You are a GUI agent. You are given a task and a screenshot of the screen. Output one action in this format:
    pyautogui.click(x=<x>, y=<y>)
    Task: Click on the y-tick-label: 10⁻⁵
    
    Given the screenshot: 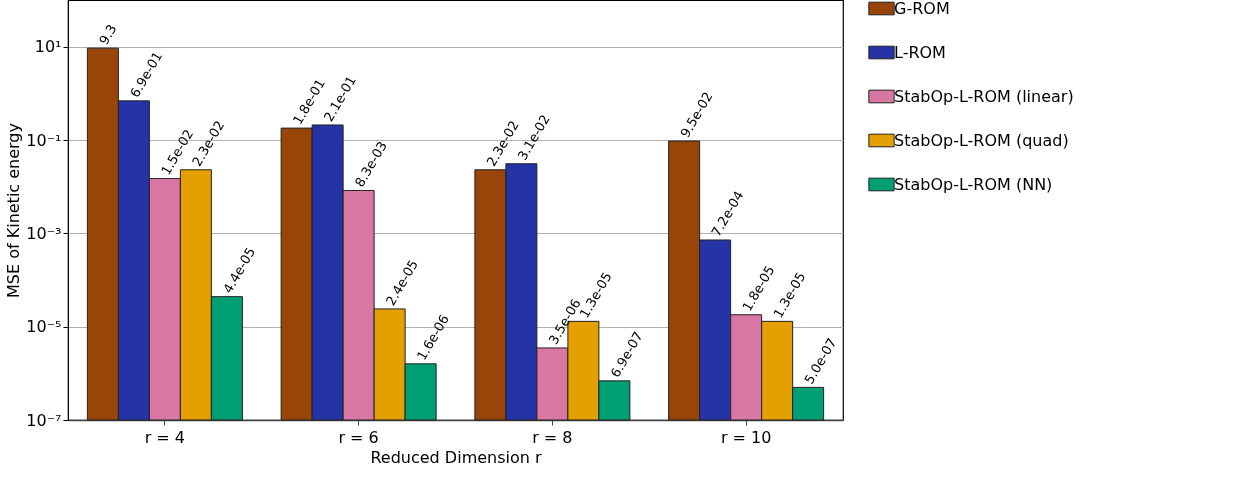 What is the action you would take?
    pyautogui.click(x=44, y=327)
    